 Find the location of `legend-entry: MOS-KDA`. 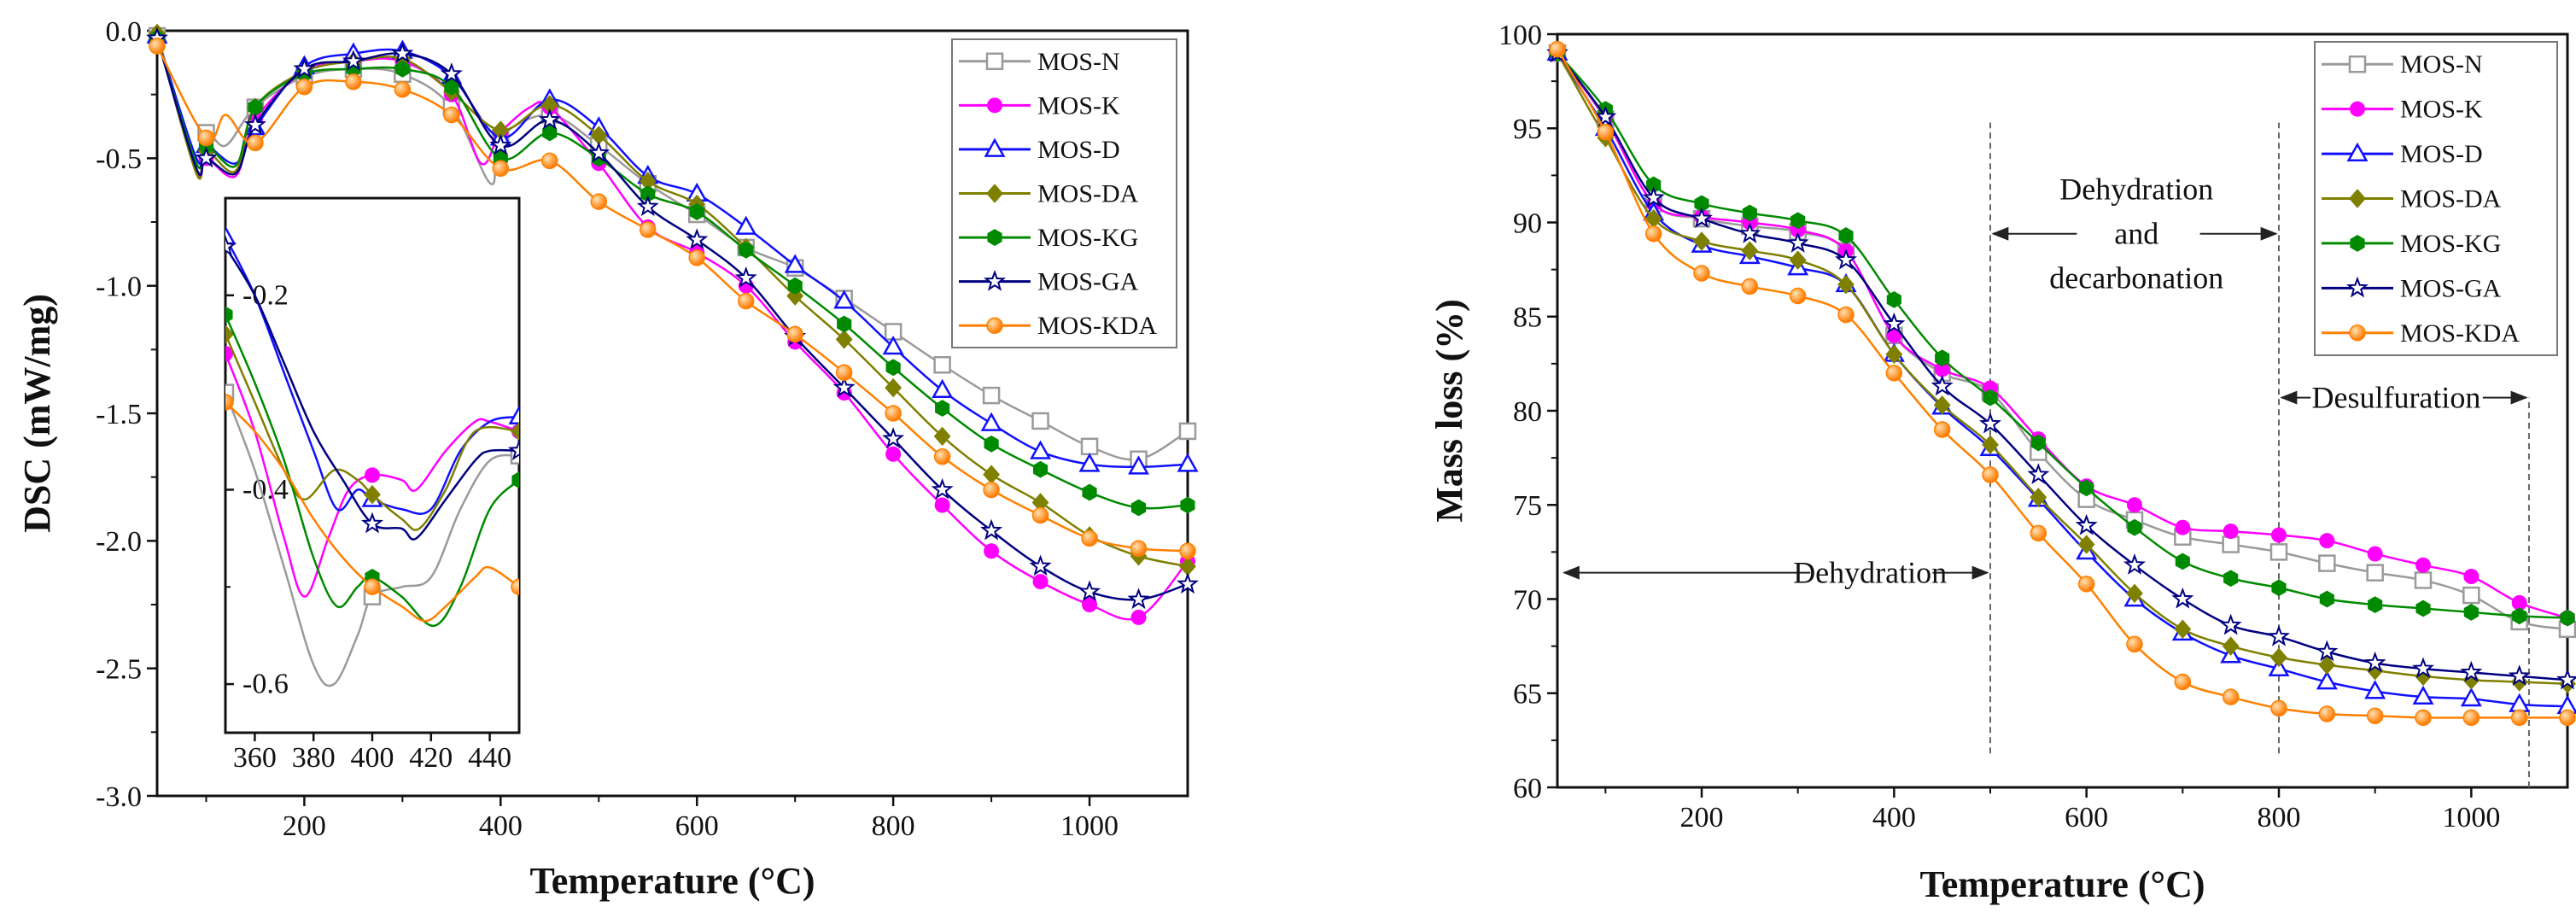

legend-entry: MOS-KDA is located at coordinates (2421, 334).